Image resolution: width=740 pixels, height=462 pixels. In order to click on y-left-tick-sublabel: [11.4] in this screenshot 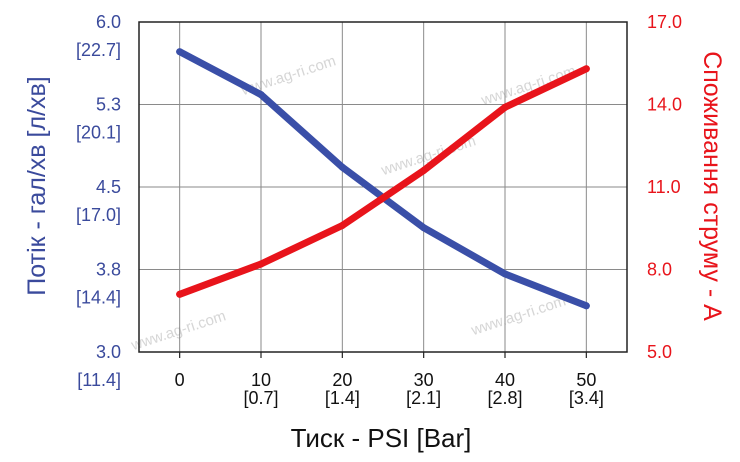, I will do `click(99, 380)`.